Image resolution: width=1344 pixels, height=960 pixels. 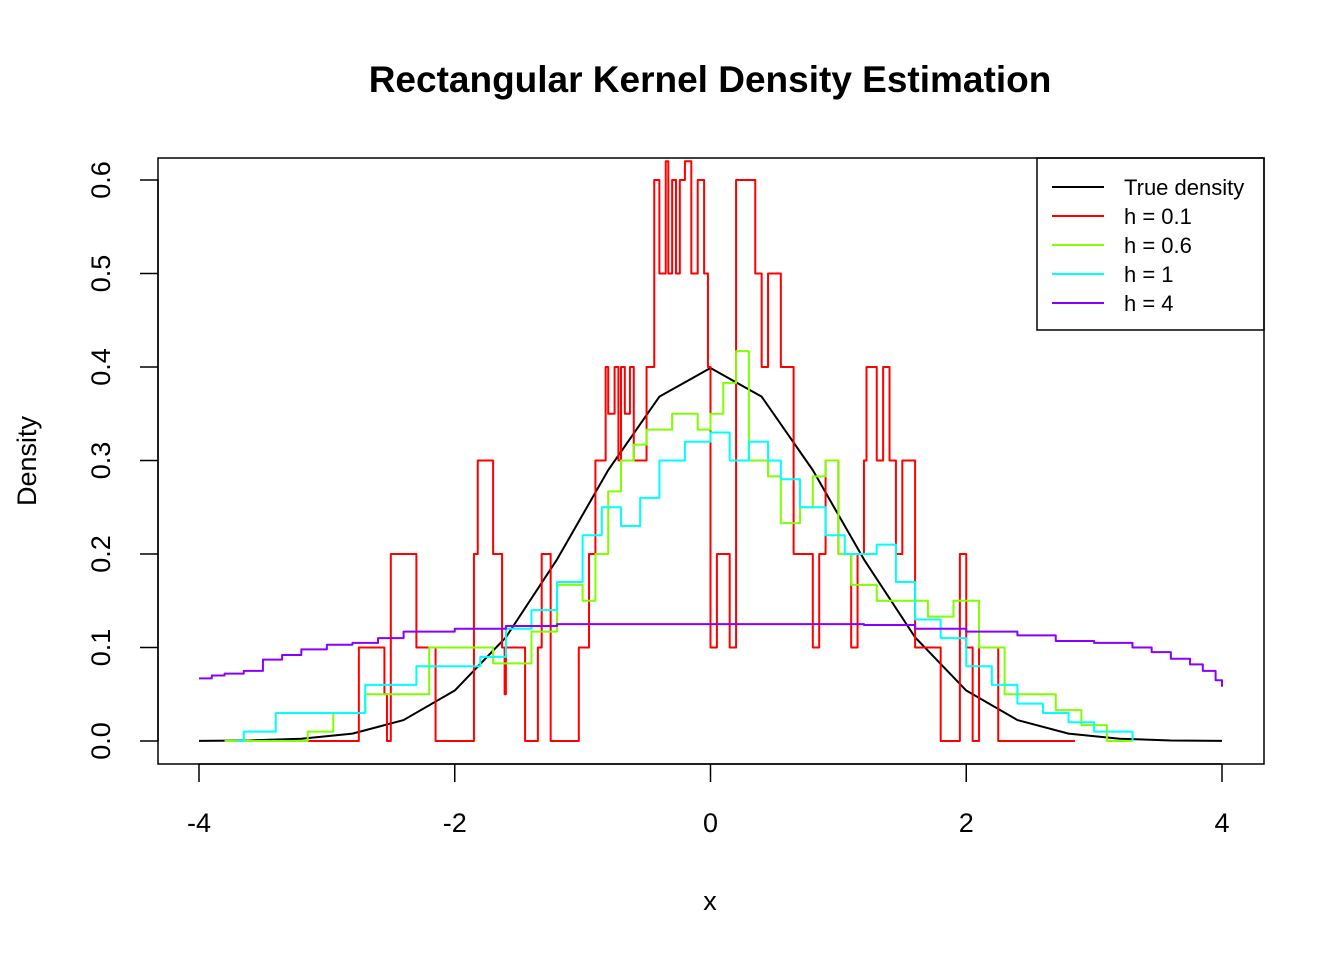 I want to click on x-tick-label: 2, so click(x=966, y=823).